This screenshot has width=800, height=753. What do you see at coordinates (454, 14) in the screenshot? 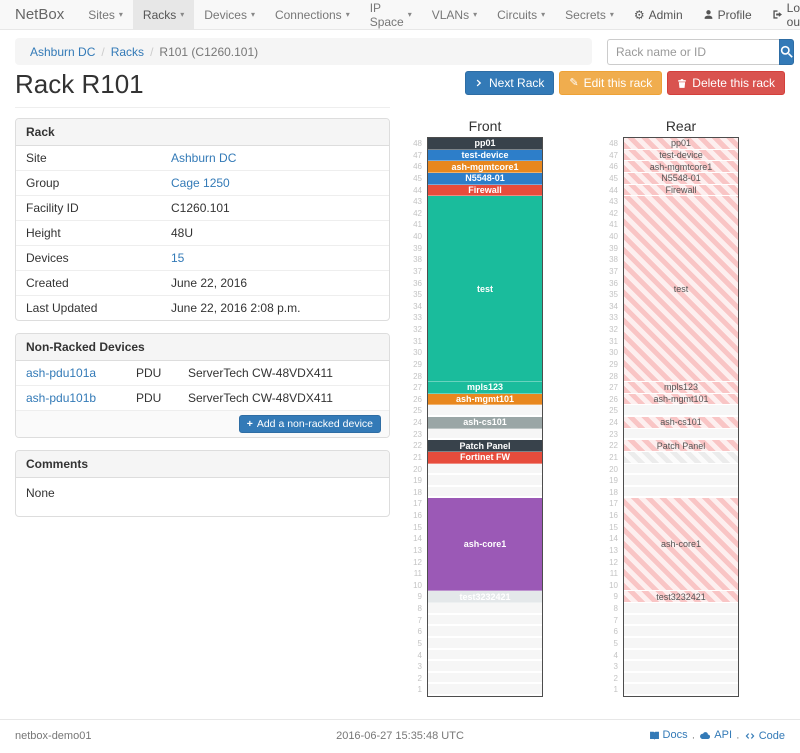
I see `nav-item-vlans: VLANs ▾` at bounding box center [454, 14].